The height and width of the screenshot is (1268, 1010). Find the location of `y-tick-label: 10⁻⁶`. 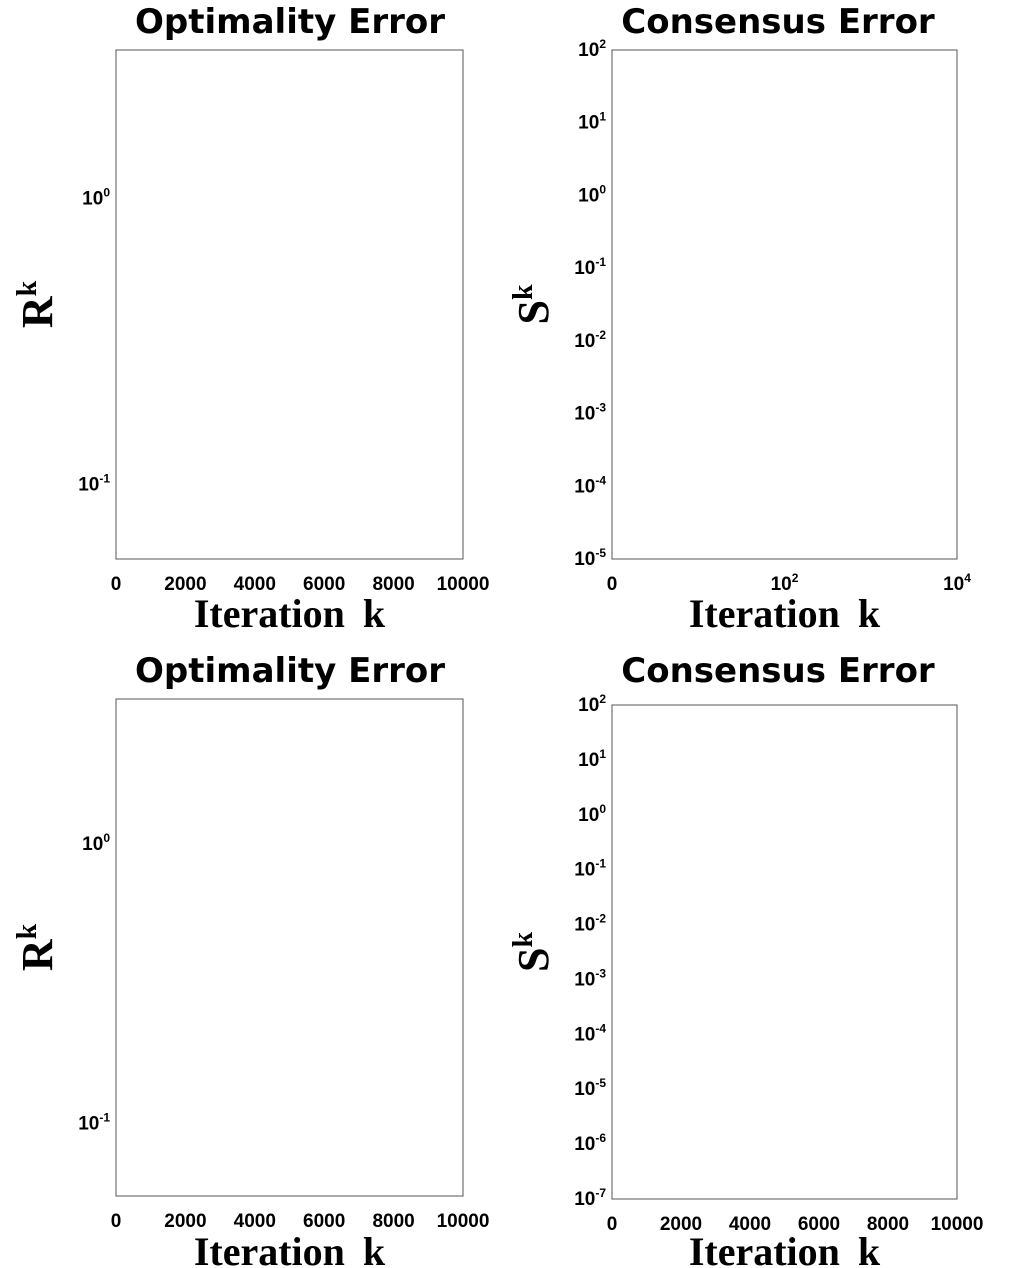

y-tick-label: 10⁻⁶ is located at coordinates (590, 1143).